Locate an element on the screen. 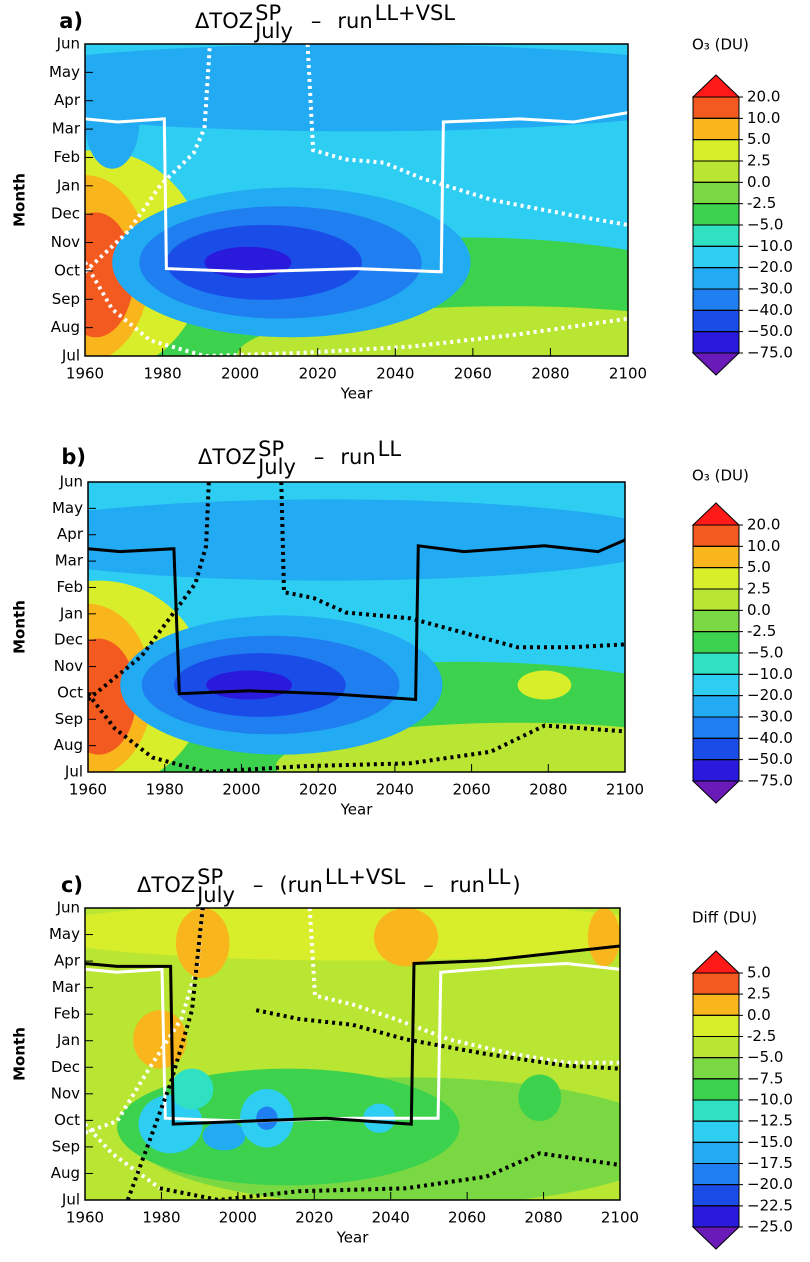  title-part: ) is located at coordinates (516, 885).